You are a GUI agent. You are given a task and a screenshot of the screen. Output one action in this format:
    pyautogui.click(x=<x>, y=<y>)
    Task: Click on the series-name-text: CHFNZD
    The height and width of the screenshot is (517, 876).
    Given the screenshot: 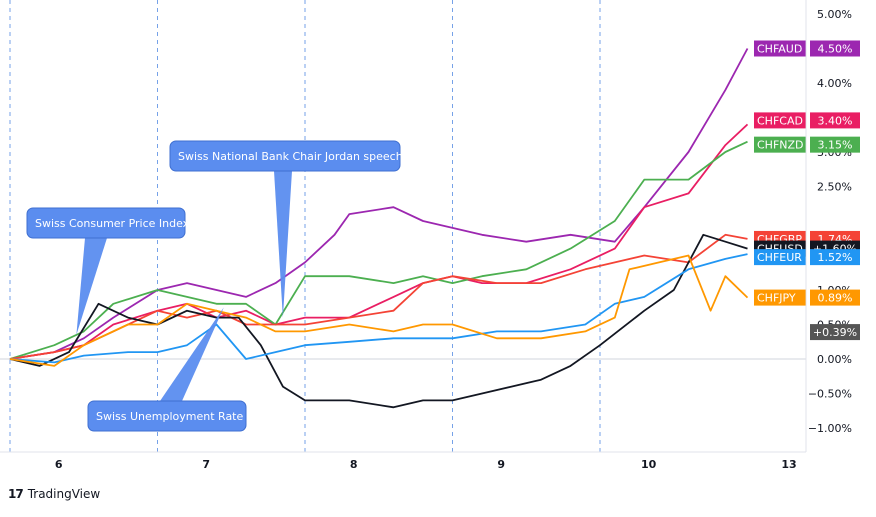 What is the action you would take?
    pyautogui.click(x=780, y=145)
    